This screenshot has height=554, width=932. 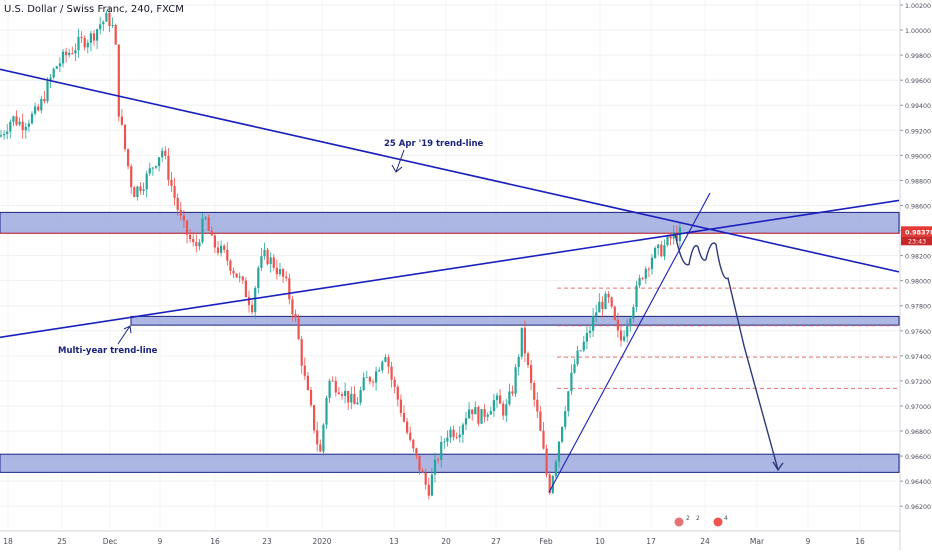 What do you see at coordinates (918, 257) in the screenshot?
I see `y-tick-label: 0.98200` at bounding box center [918, 257].